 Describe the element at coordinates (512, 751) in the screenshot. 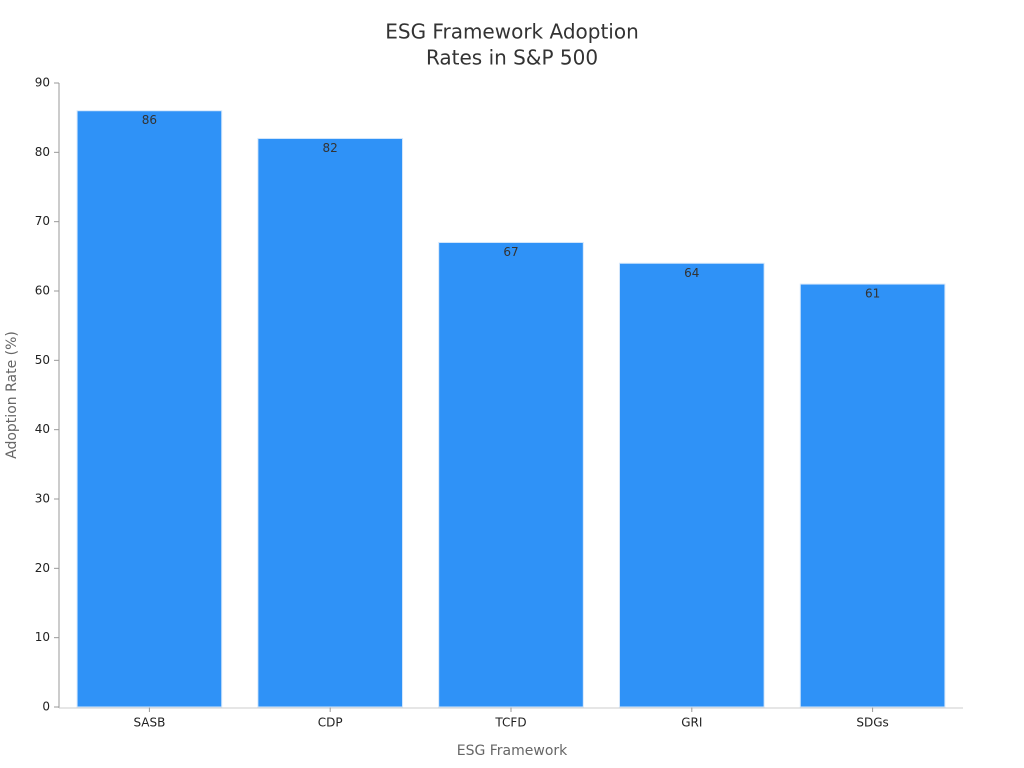

I see `x-axis-label: ESG Framework` at that location.